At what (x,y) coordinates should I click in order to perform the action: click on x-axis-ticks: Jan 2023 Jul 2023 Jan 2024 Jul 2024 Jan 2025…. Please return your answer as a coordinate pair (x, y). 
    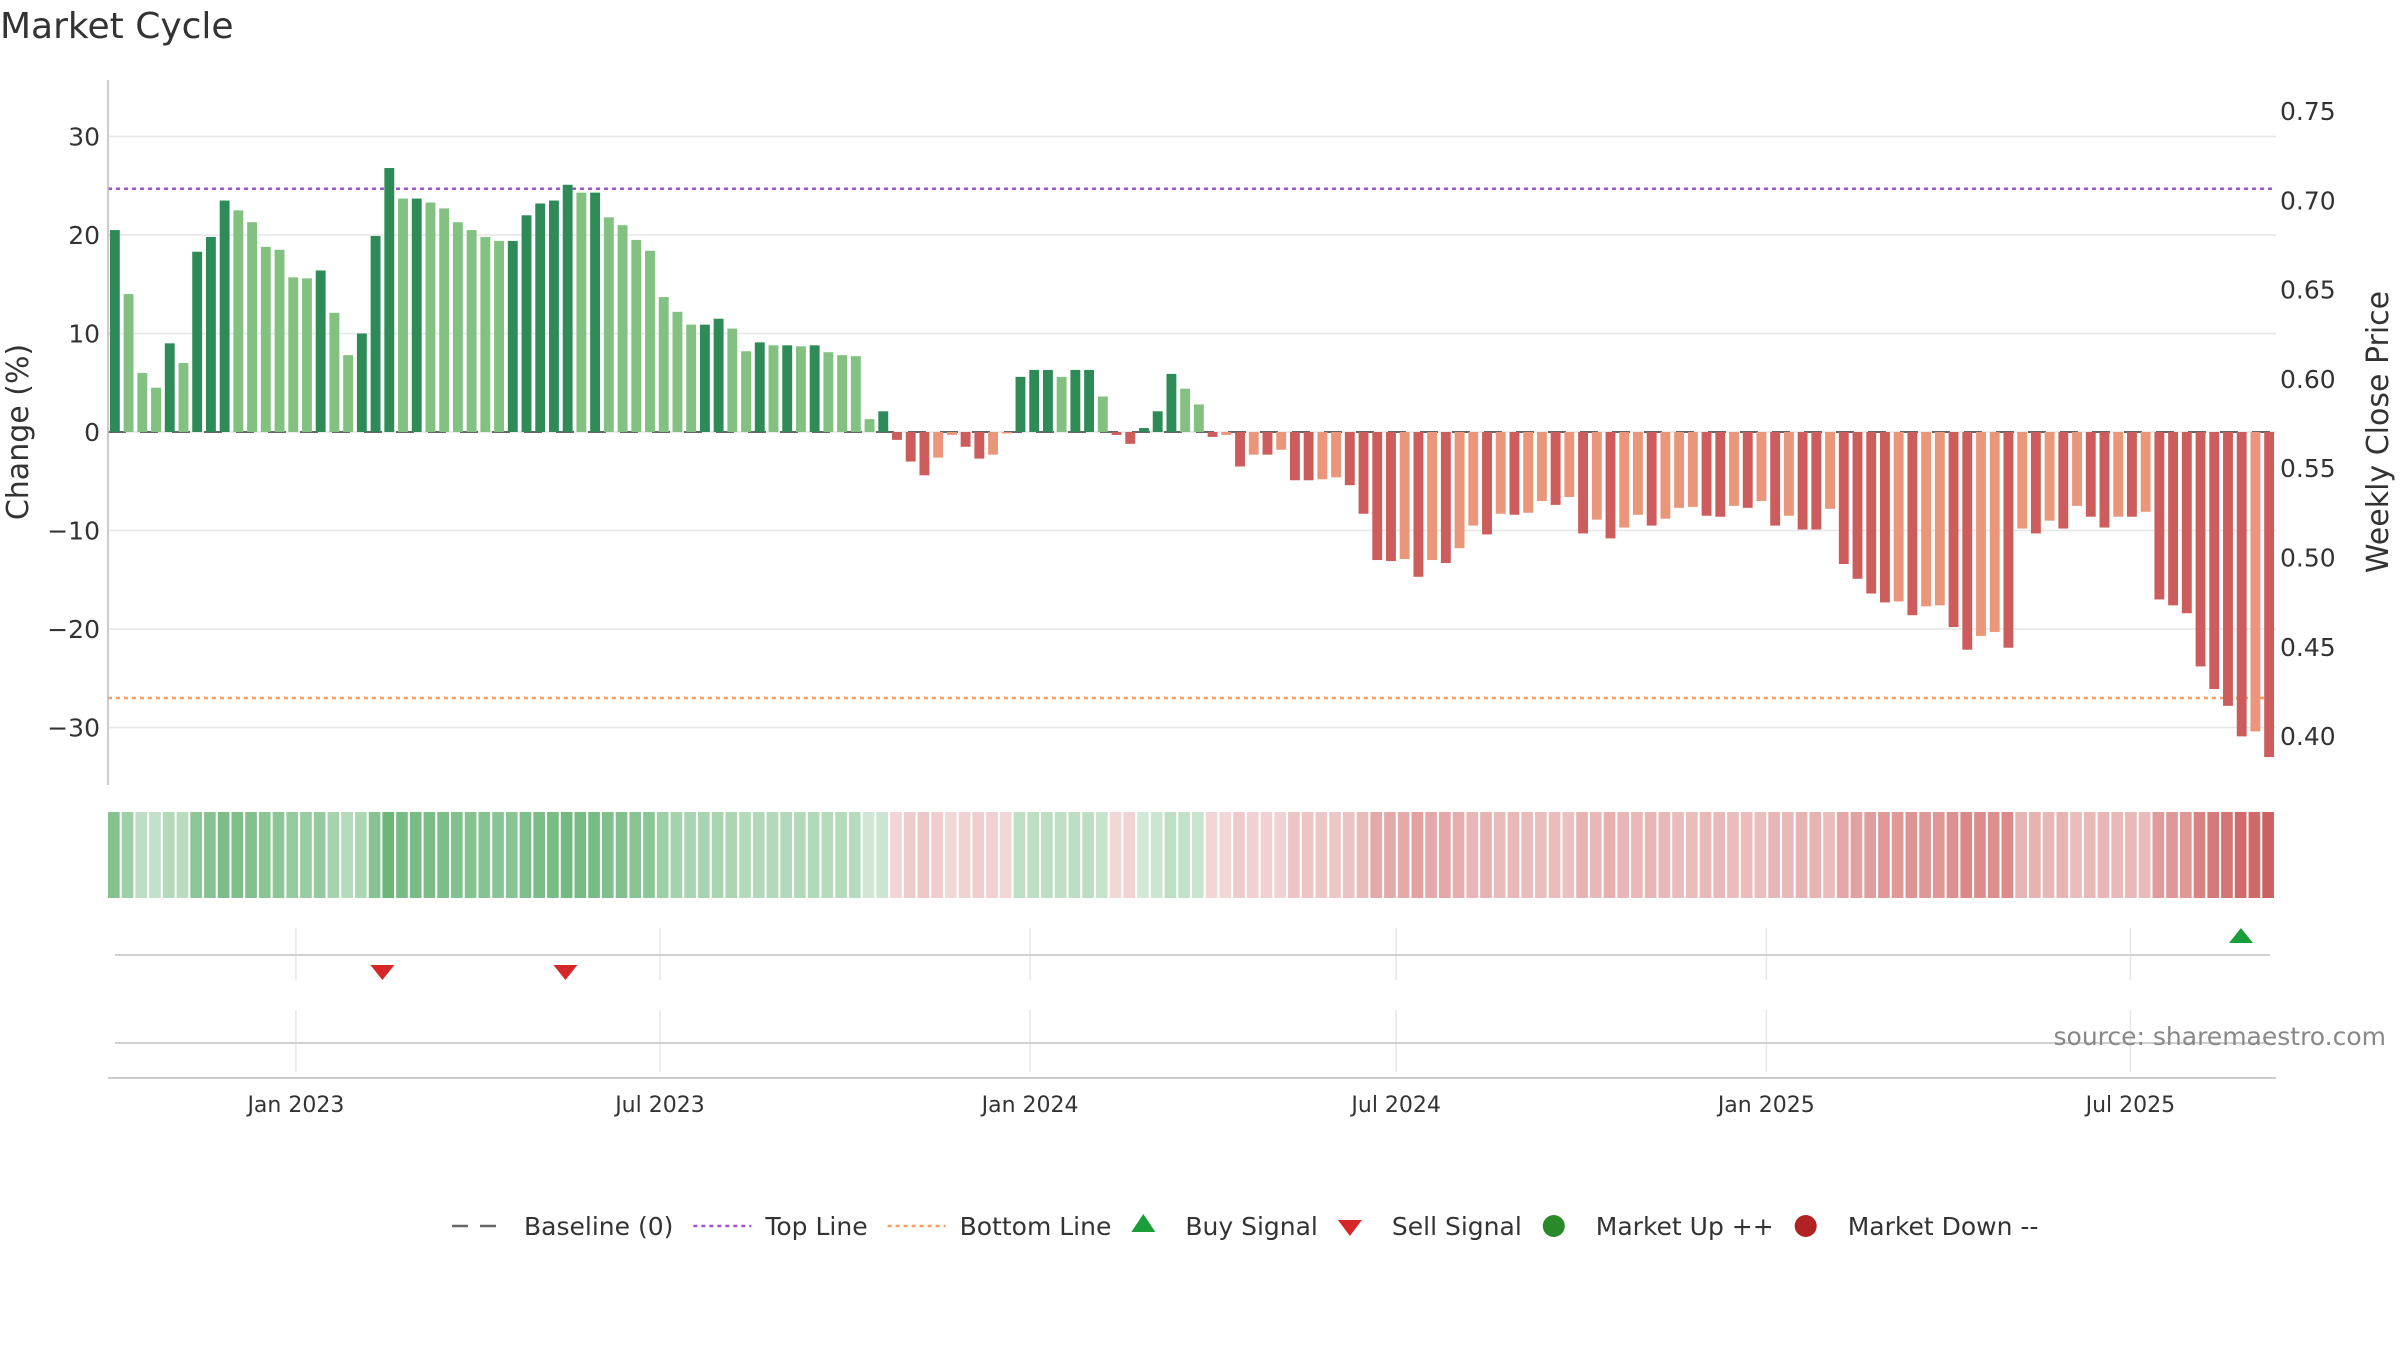
    Looking at the image, I should click on (1192, 1097).